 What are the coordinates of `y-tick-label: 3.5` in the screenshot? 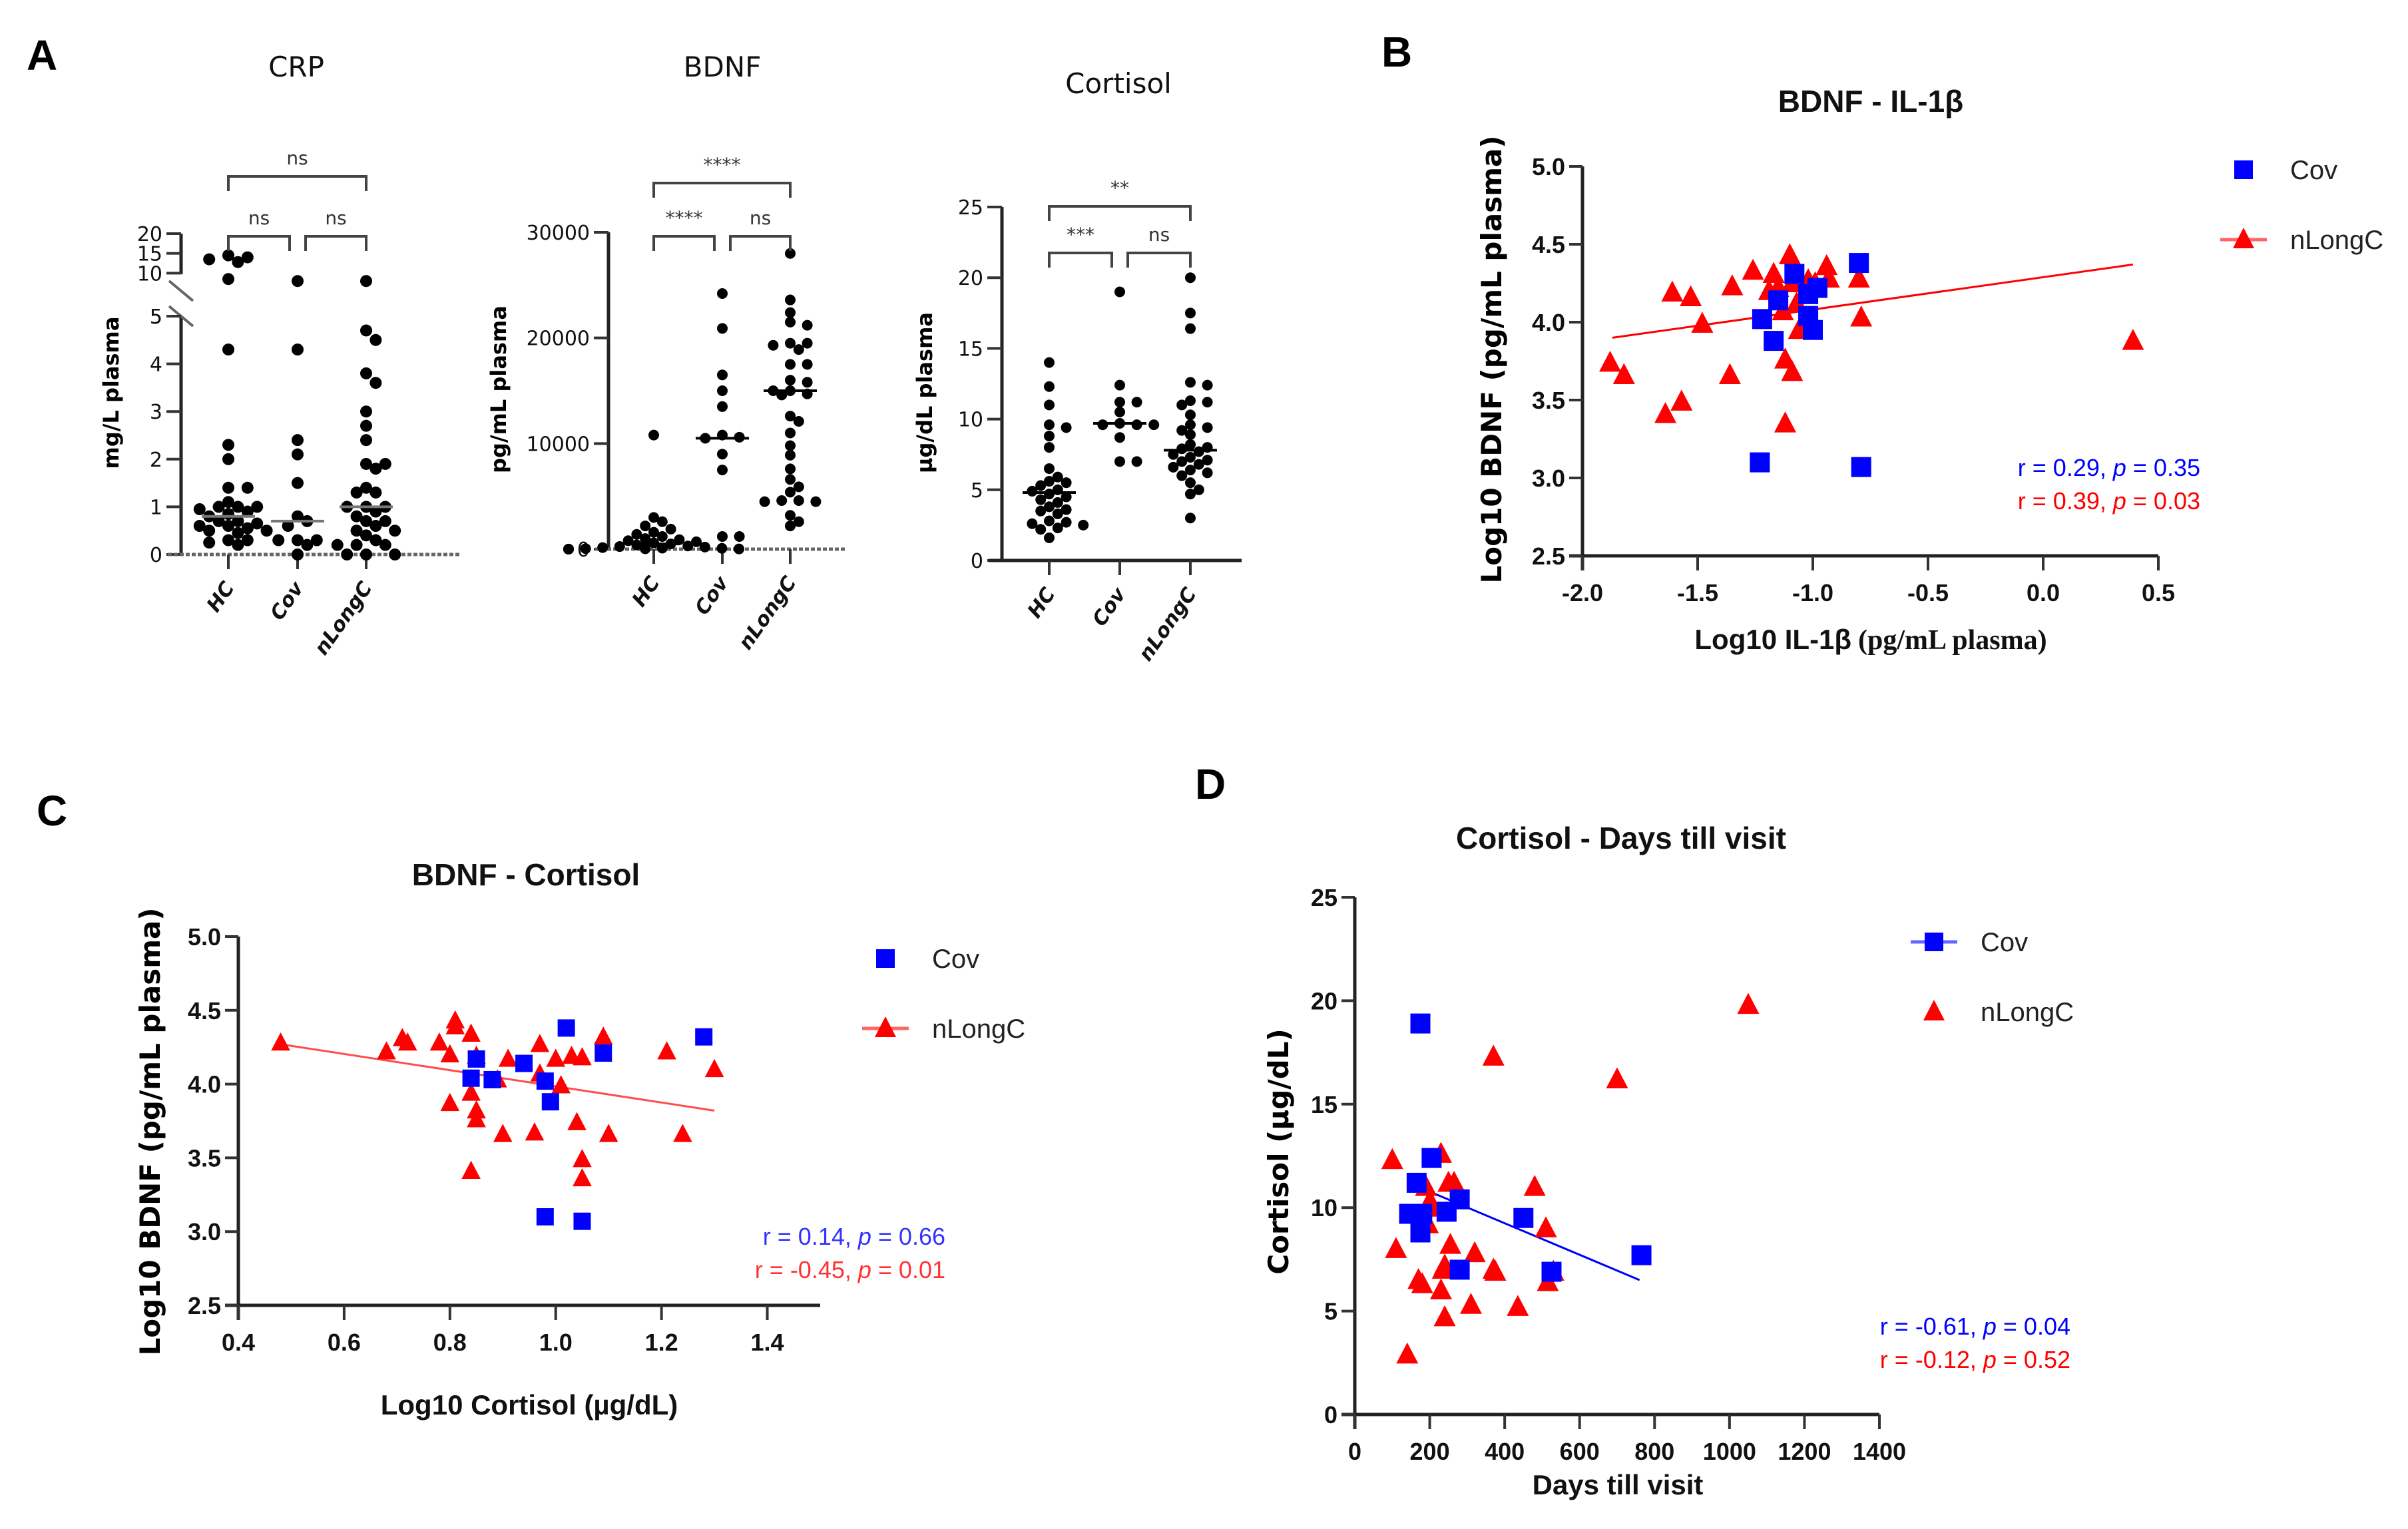 It's located at (204, 1158).